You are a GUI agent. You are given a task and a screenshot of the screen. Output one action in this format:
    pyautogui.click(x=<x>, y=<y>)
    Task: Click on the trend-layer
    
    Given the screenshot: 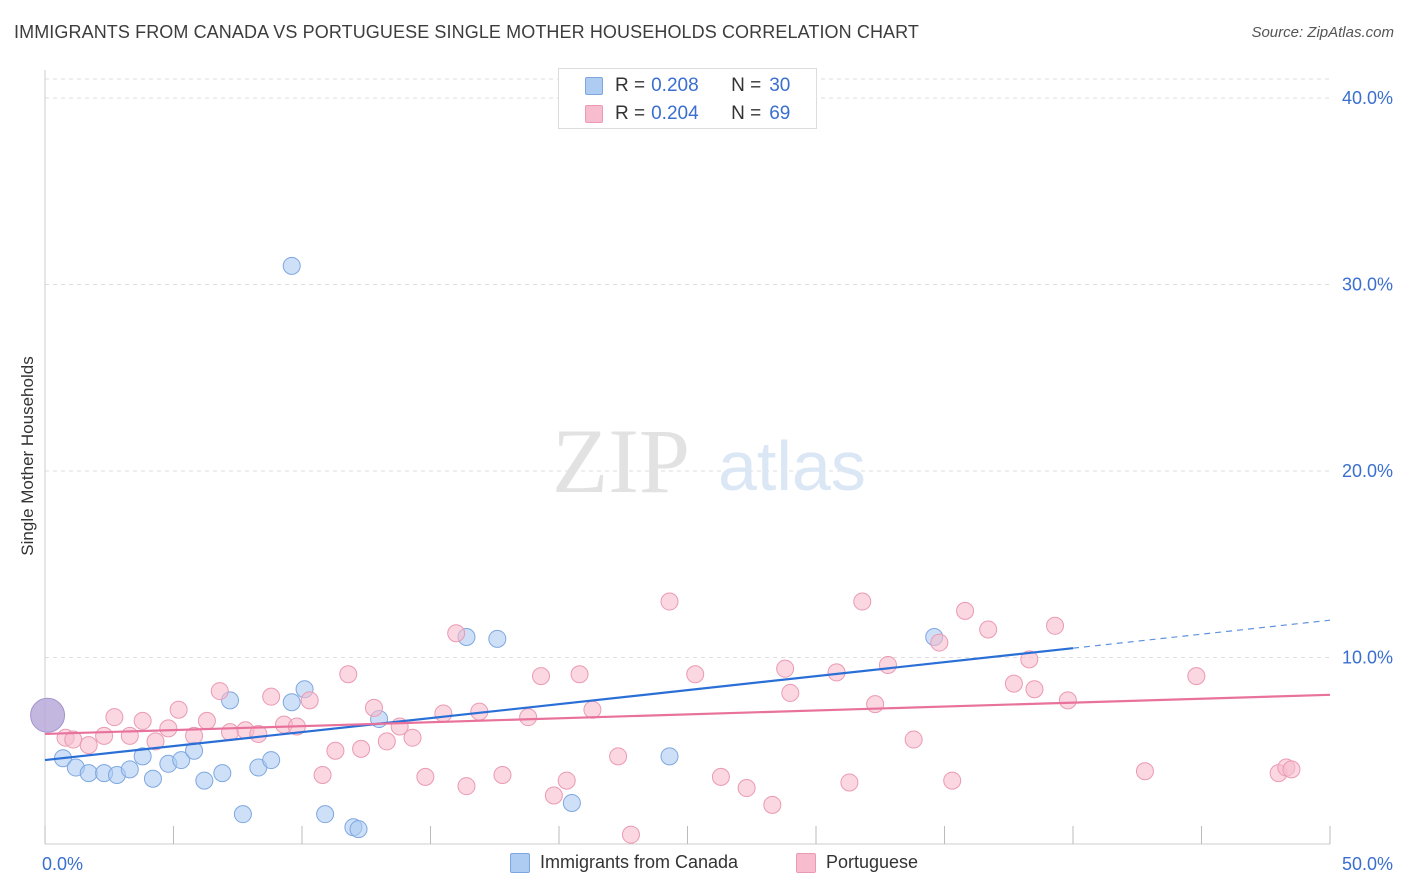 What is the action you would take?
    pyautogui.click(x=687, y=690)
    